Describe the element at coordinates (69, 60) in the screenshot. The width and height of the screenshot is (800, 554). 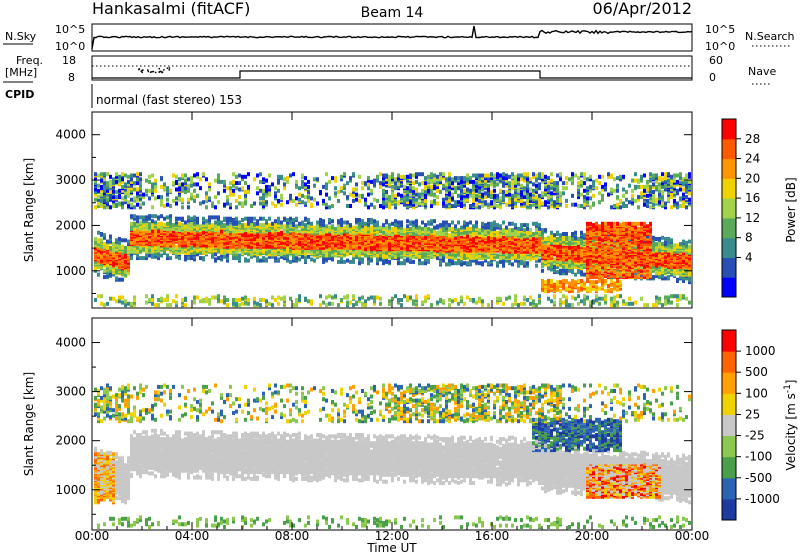
I see `freq-tick-top: 18` at that location.